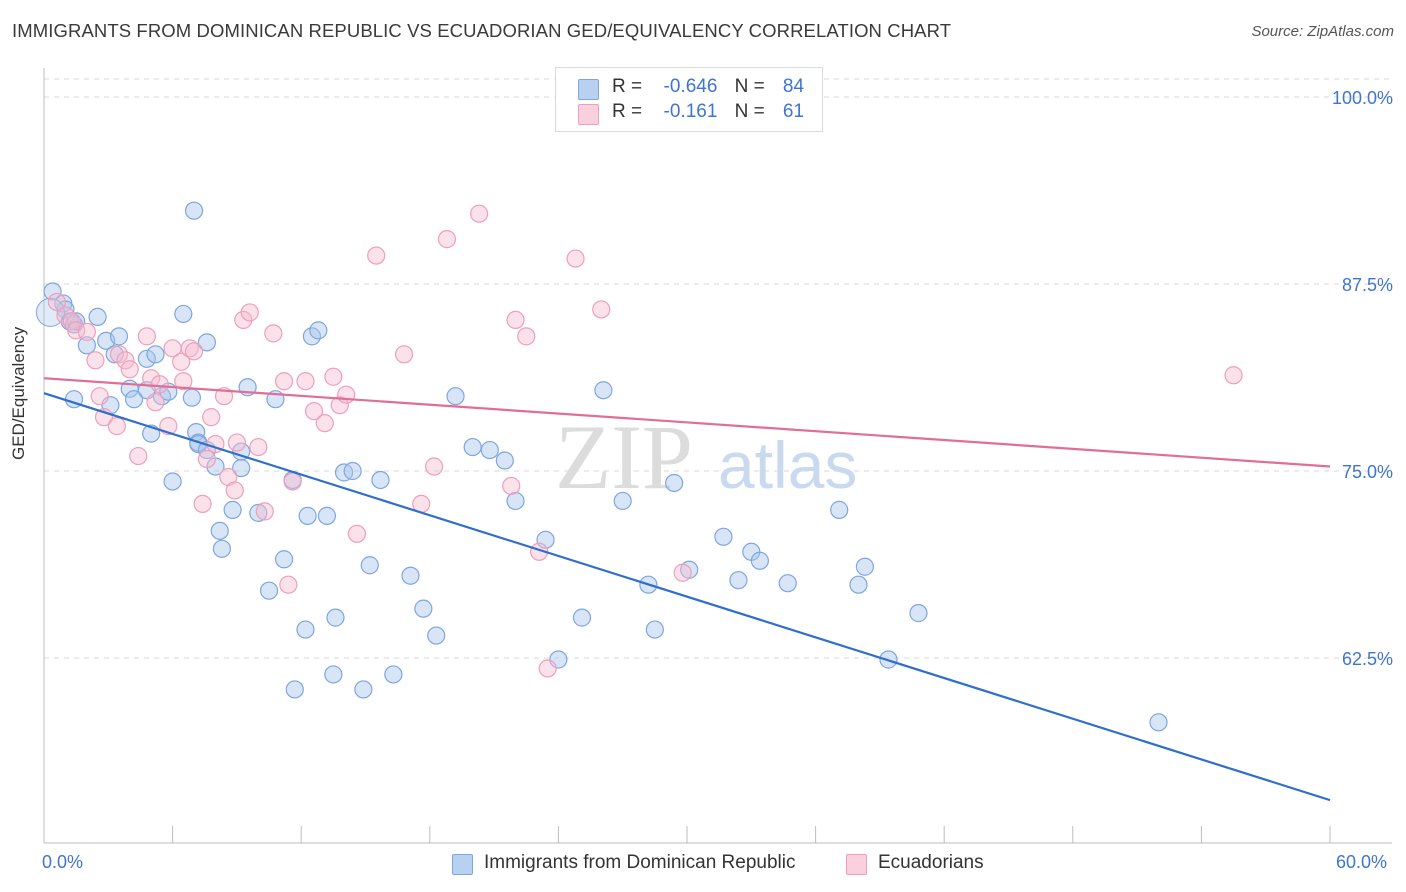 The width and height of the screenshot is (1406, 892). What do you see at coordinates (706, 457) in the screenshot?
I see `watermark: ZIP atlas` at bounding box center [706, 457].